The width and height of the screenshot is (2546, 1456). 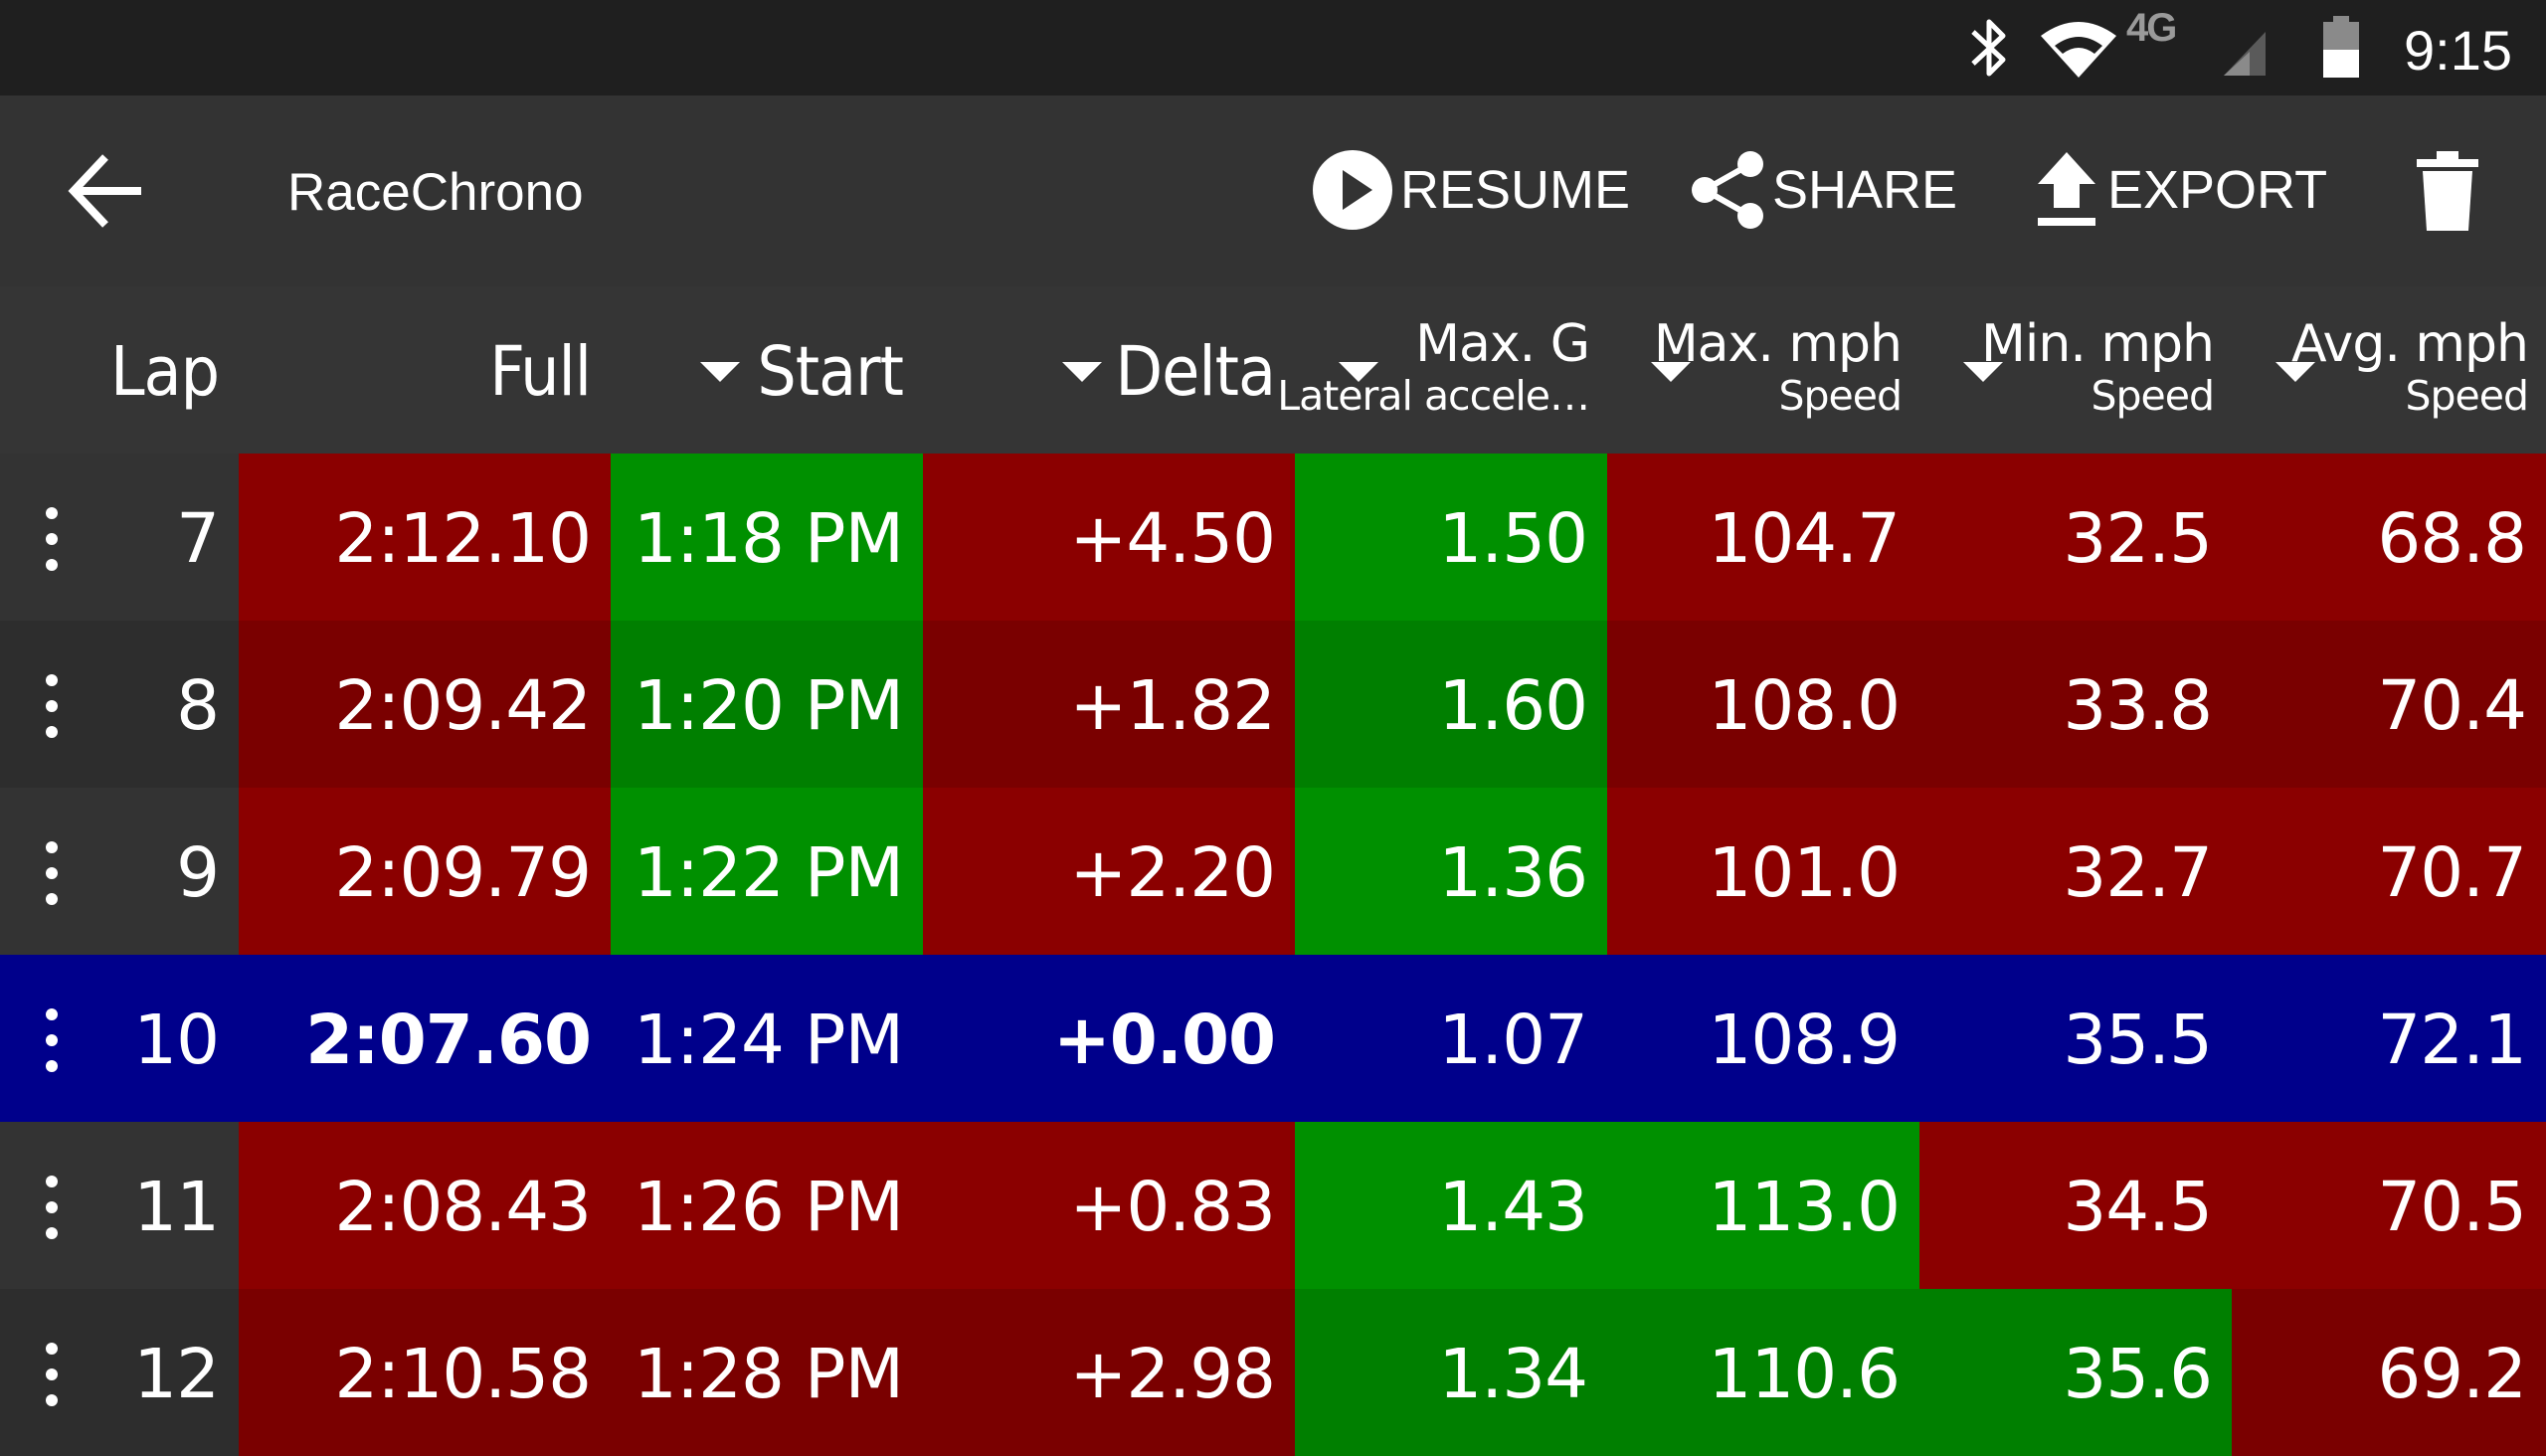 What do you see at coordinates (119, 1372) in the screenshot?
I see `lap-cell: 12` at bounding box center [119, 1372].